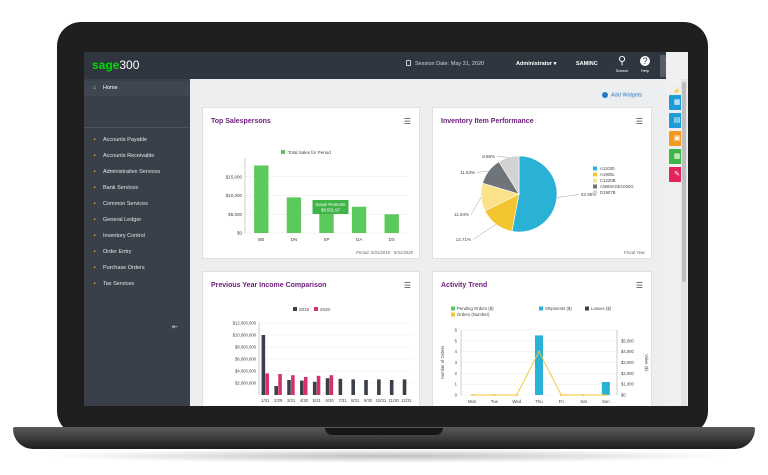 This screenshot has width=768, height=475. I want to click on x-tick-label: 5/31, so click(317, 400).